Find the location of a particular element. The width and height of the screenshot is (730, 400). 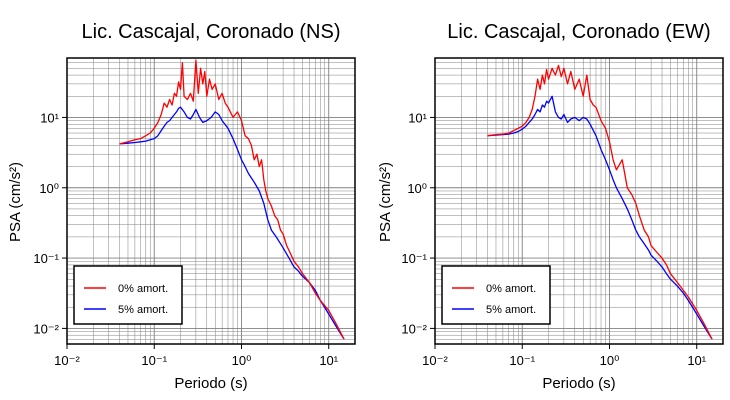

chart-title: Lic. Cascajal, Coronado (NS) is located at coordinates (211, 32).